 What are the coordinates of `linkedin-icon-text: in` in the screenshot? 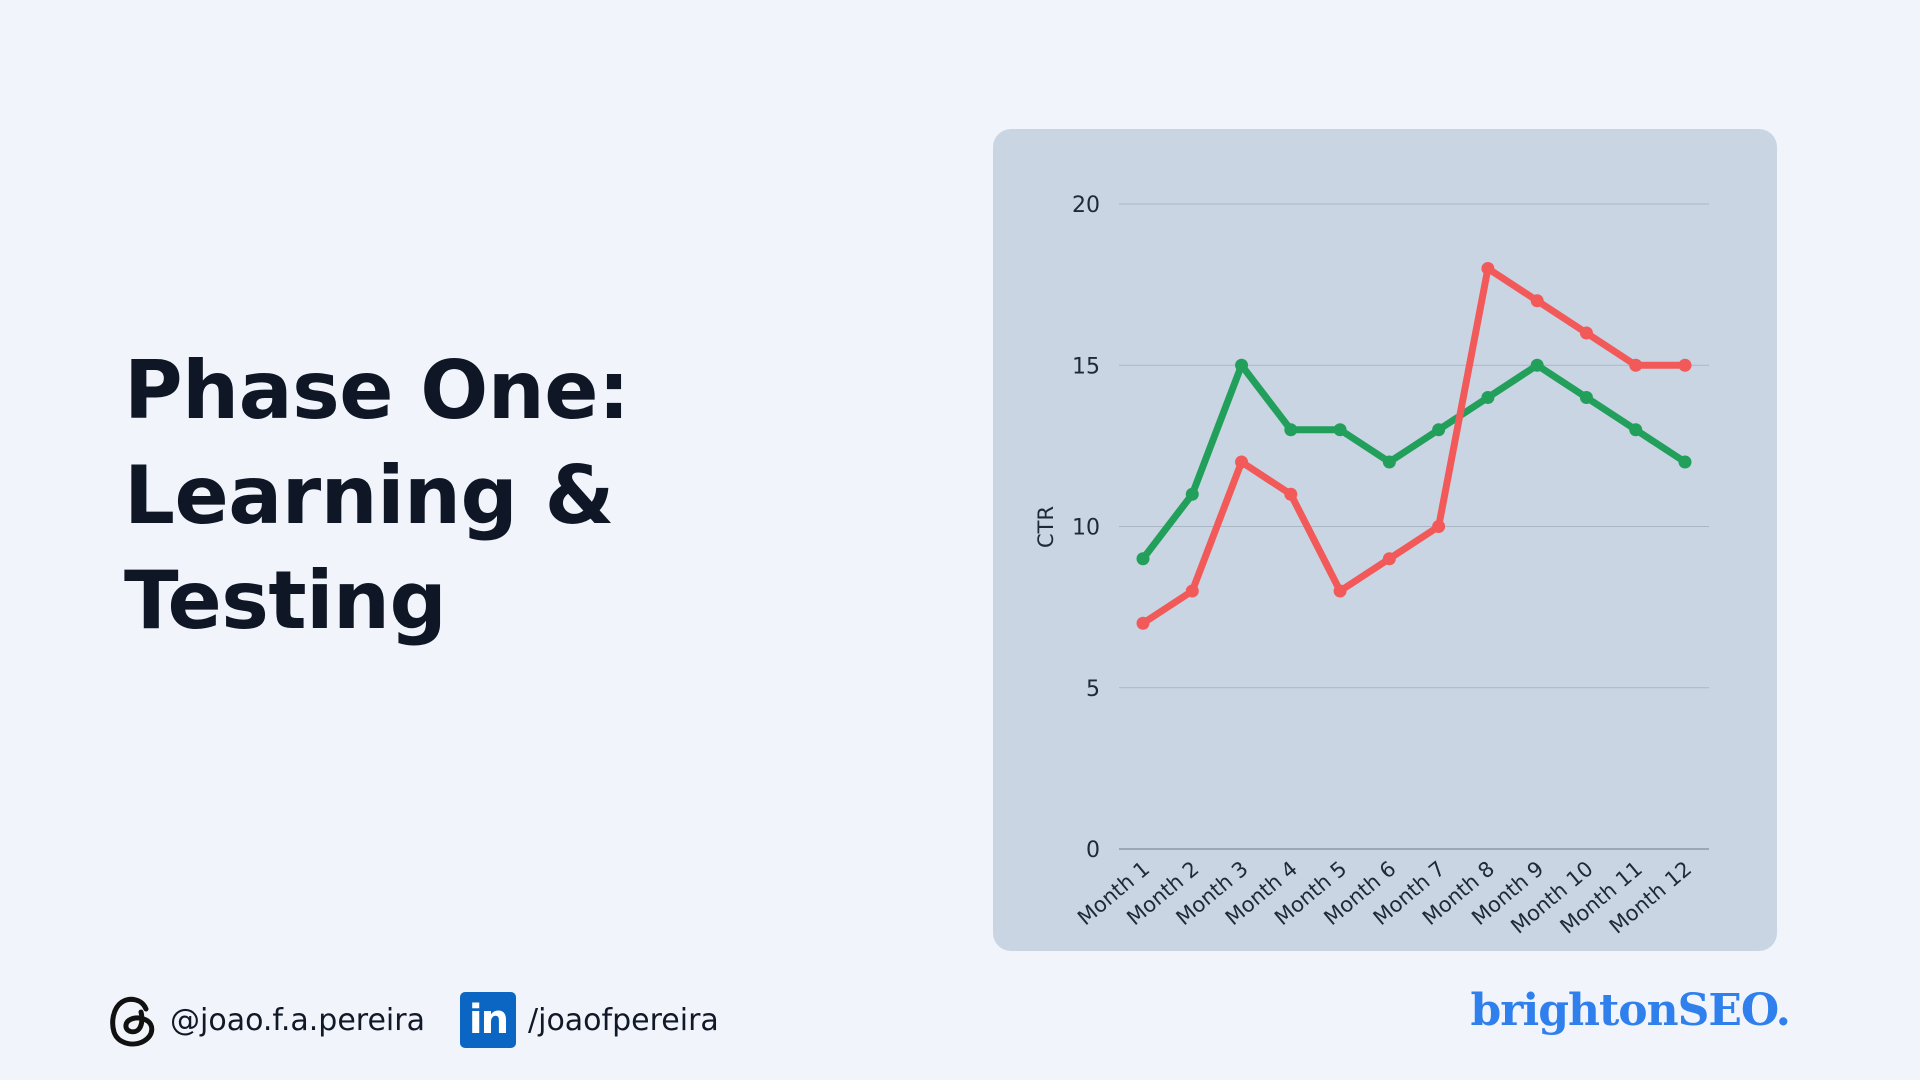 It's located at (488, 1020).